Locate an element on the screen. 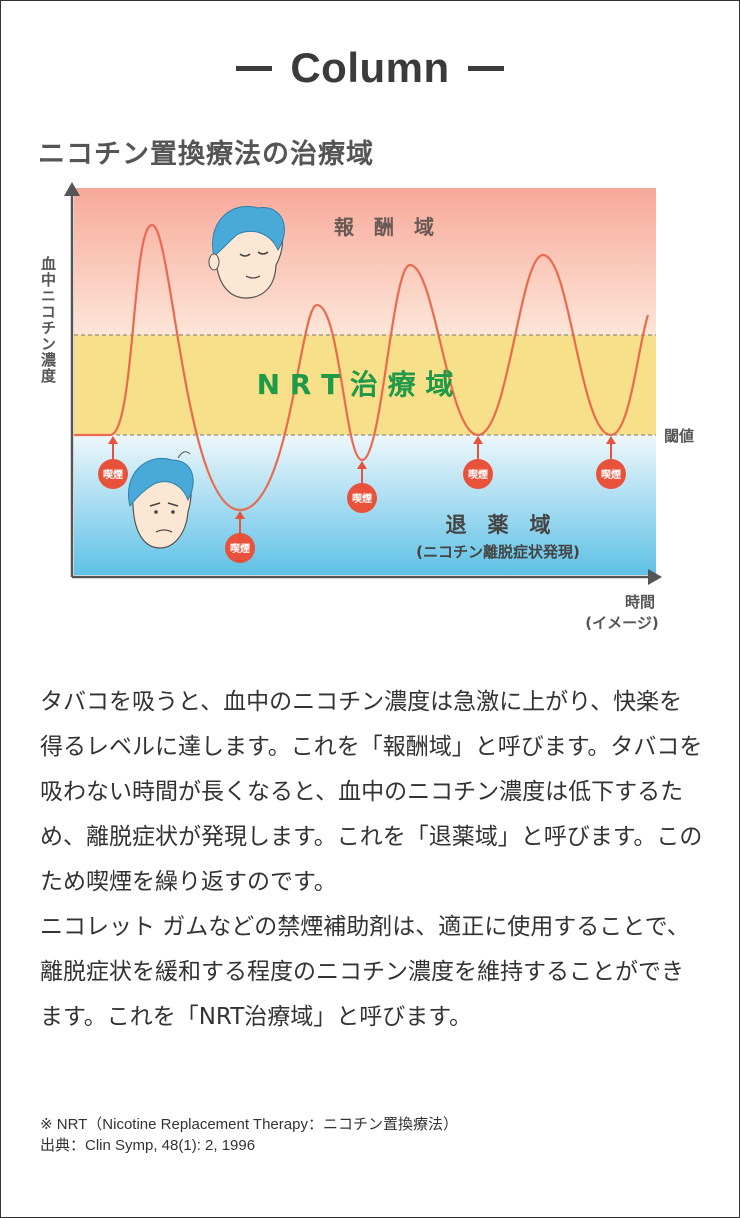 The image size is (740, 1218). x-axis-sublabel: (イメージ) is located at coordinates (621, 623).